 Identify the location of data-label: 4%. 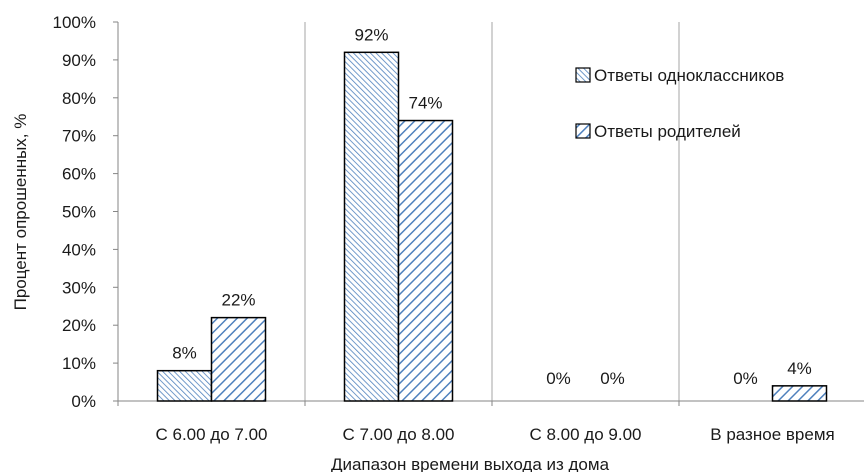
(799, 368).